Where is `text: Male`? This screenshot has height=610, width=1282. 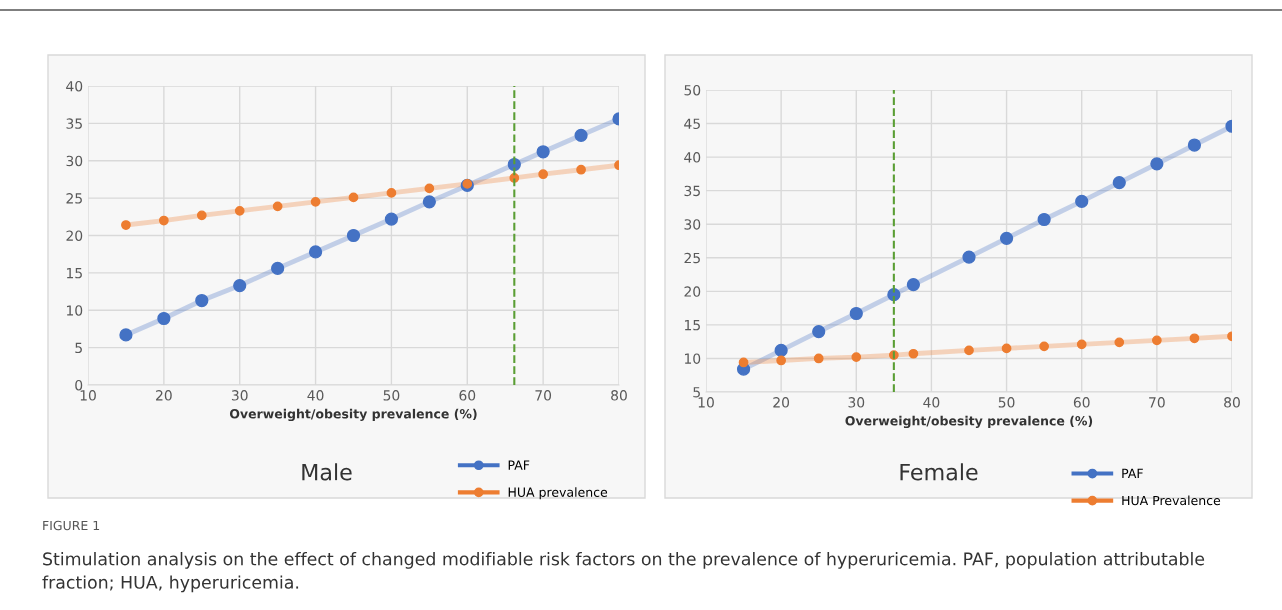
text: Male is located at coordinates (327, 472).